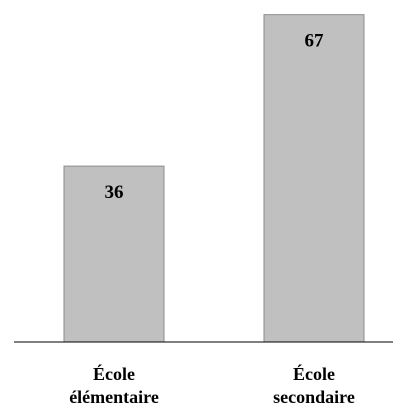 This screenshot has height=411, width=404. What do you see at coordinates (315, 41) in the screenshot?
I see `value-label-2: 67` at bounding box center [315, 41].